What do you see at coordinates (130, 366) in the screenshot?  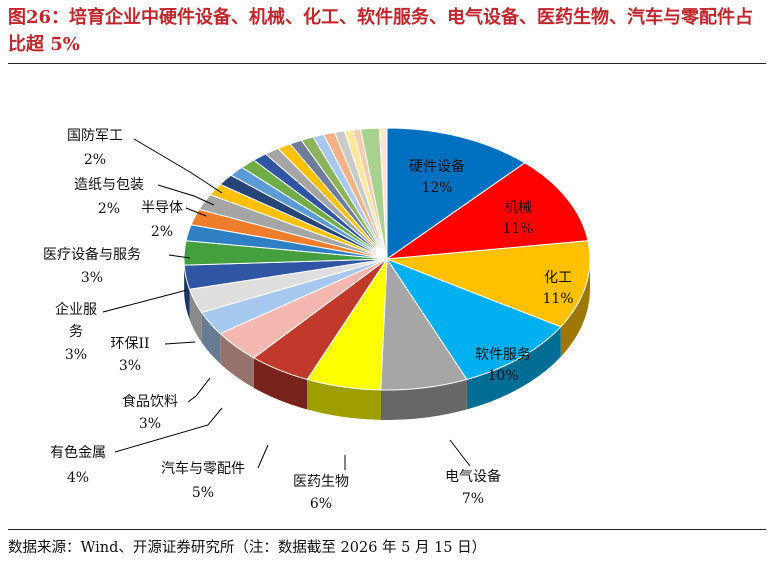 I see `slice-pct-9: 3%` at bounding box center [130, 366].